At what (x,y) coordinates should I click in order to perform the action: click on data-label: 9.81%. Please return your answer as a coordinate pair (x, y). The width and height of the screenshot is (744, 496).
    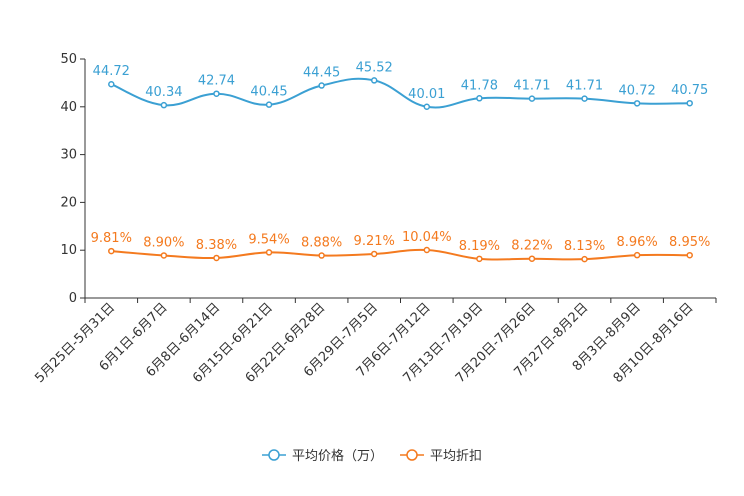
    Looking at the image, I should click on (111, 238).